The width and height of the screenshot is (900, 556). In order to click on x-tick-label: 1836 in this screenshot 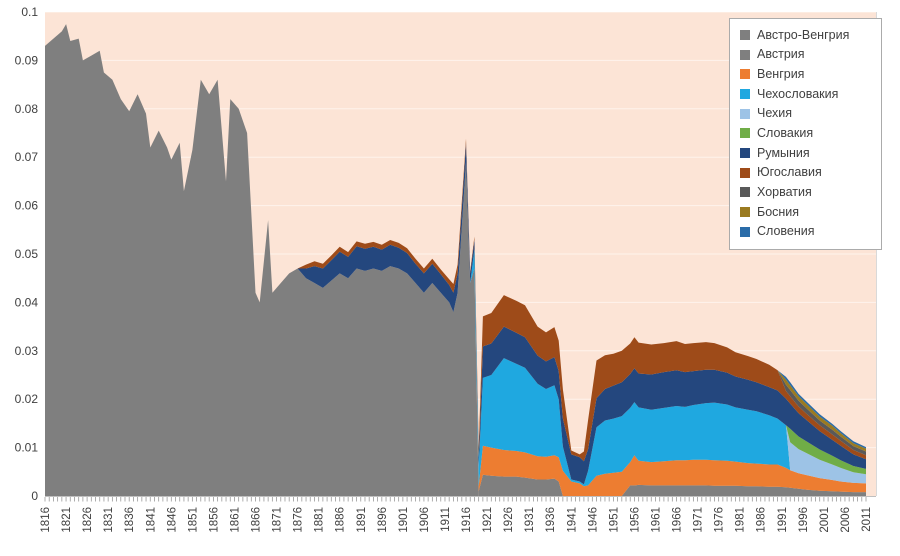, I will do `click(130, 520)`.